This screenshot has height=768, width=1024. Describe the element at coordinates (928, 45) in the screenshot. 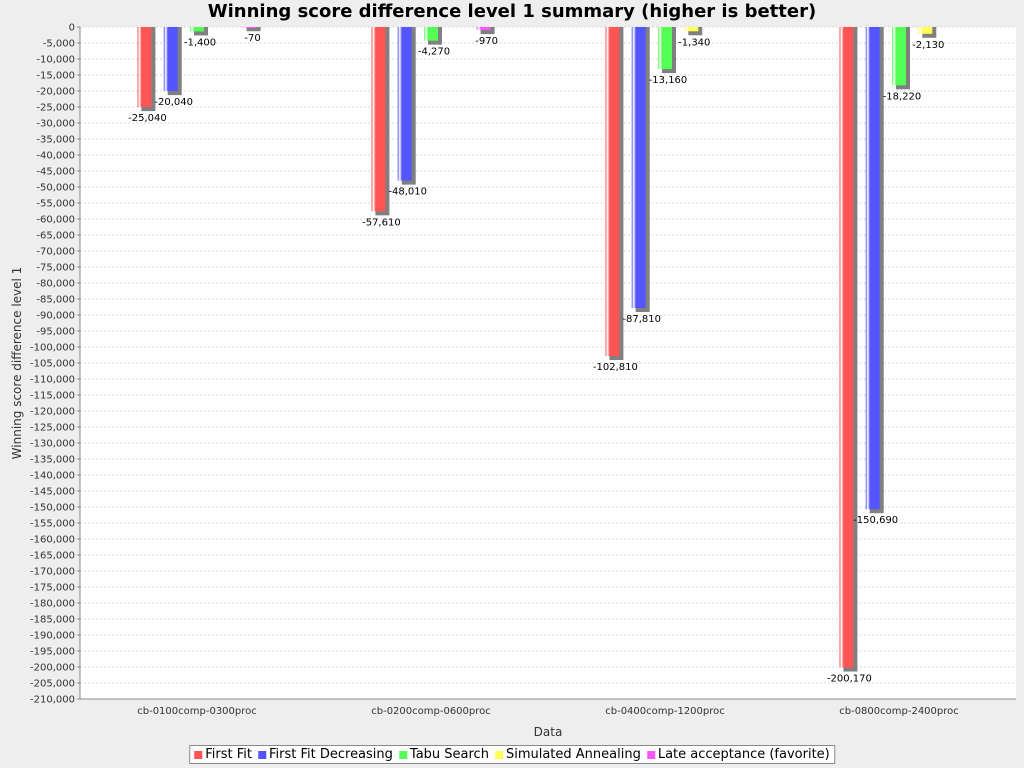

I see `data-label: -2,130` at that location.